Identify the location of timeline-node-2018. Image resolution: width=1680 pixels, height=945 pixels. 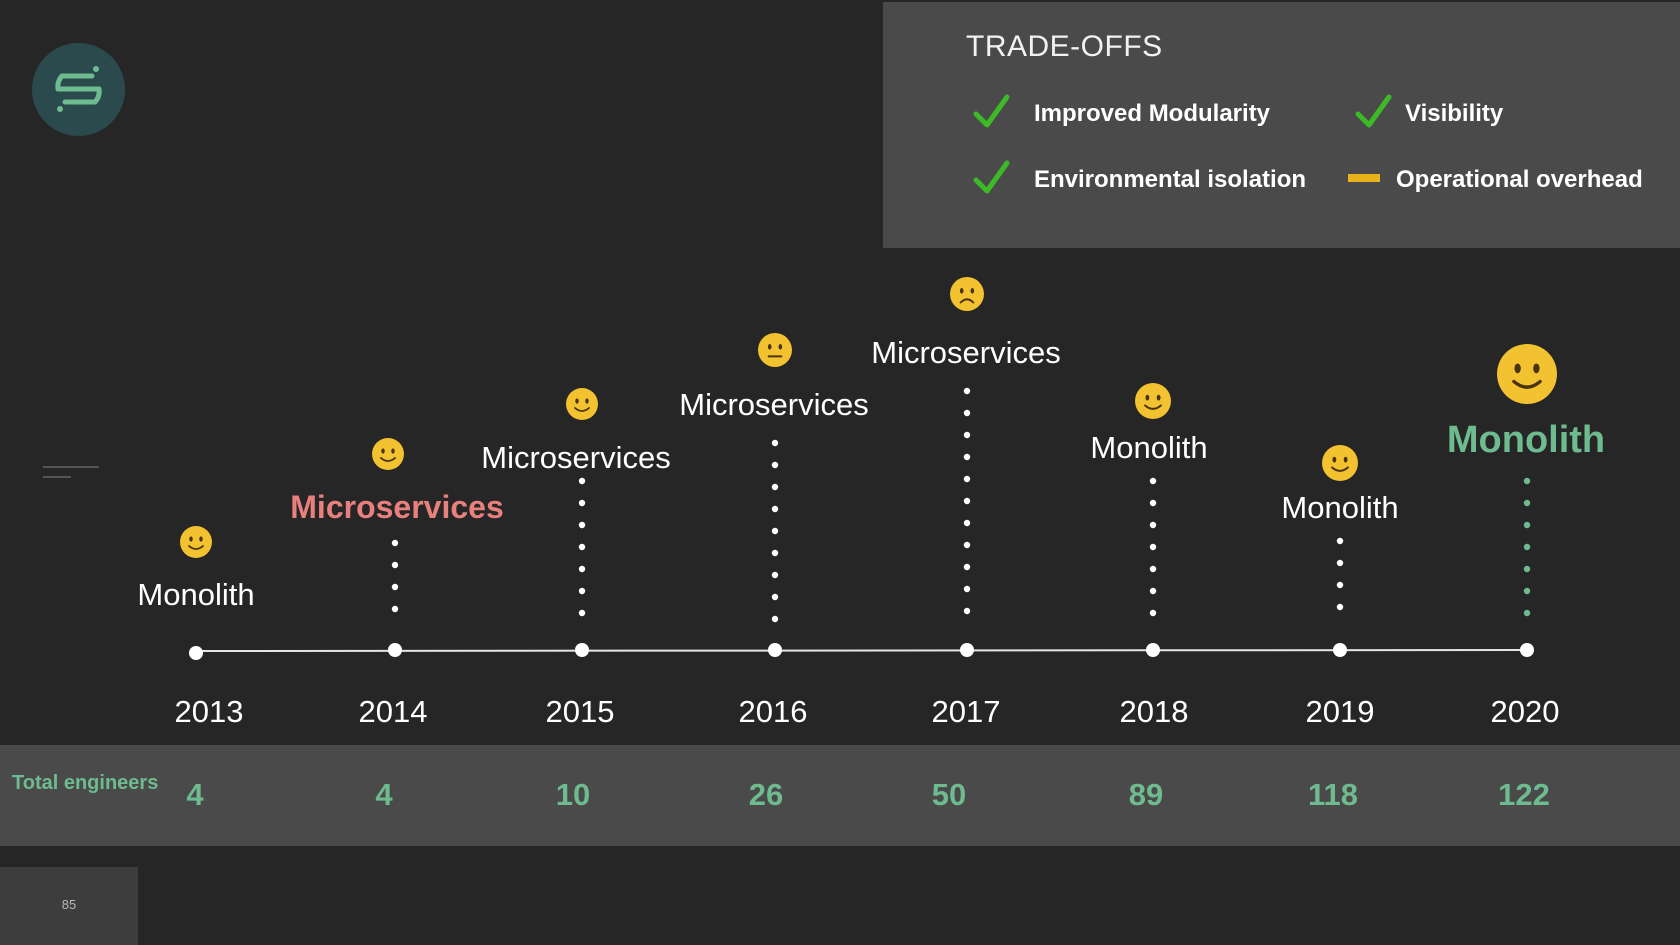
(1153, 650).